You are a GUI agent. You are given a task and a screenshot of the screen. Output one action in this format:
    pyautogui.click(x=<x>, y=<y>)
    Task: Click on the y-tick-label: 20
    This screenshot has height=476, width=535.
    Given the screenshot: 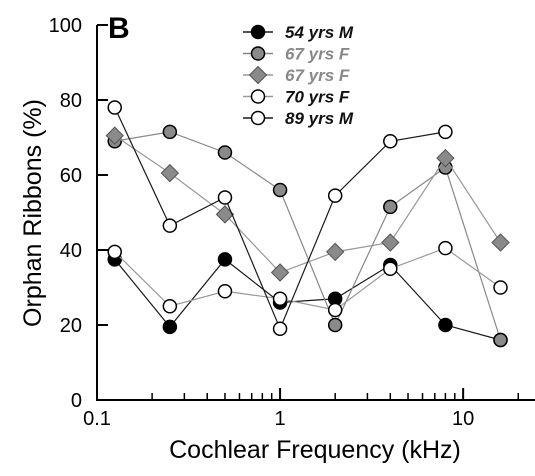 What is the action you would take?
    pyautogui.click(x=71, y=326)
    